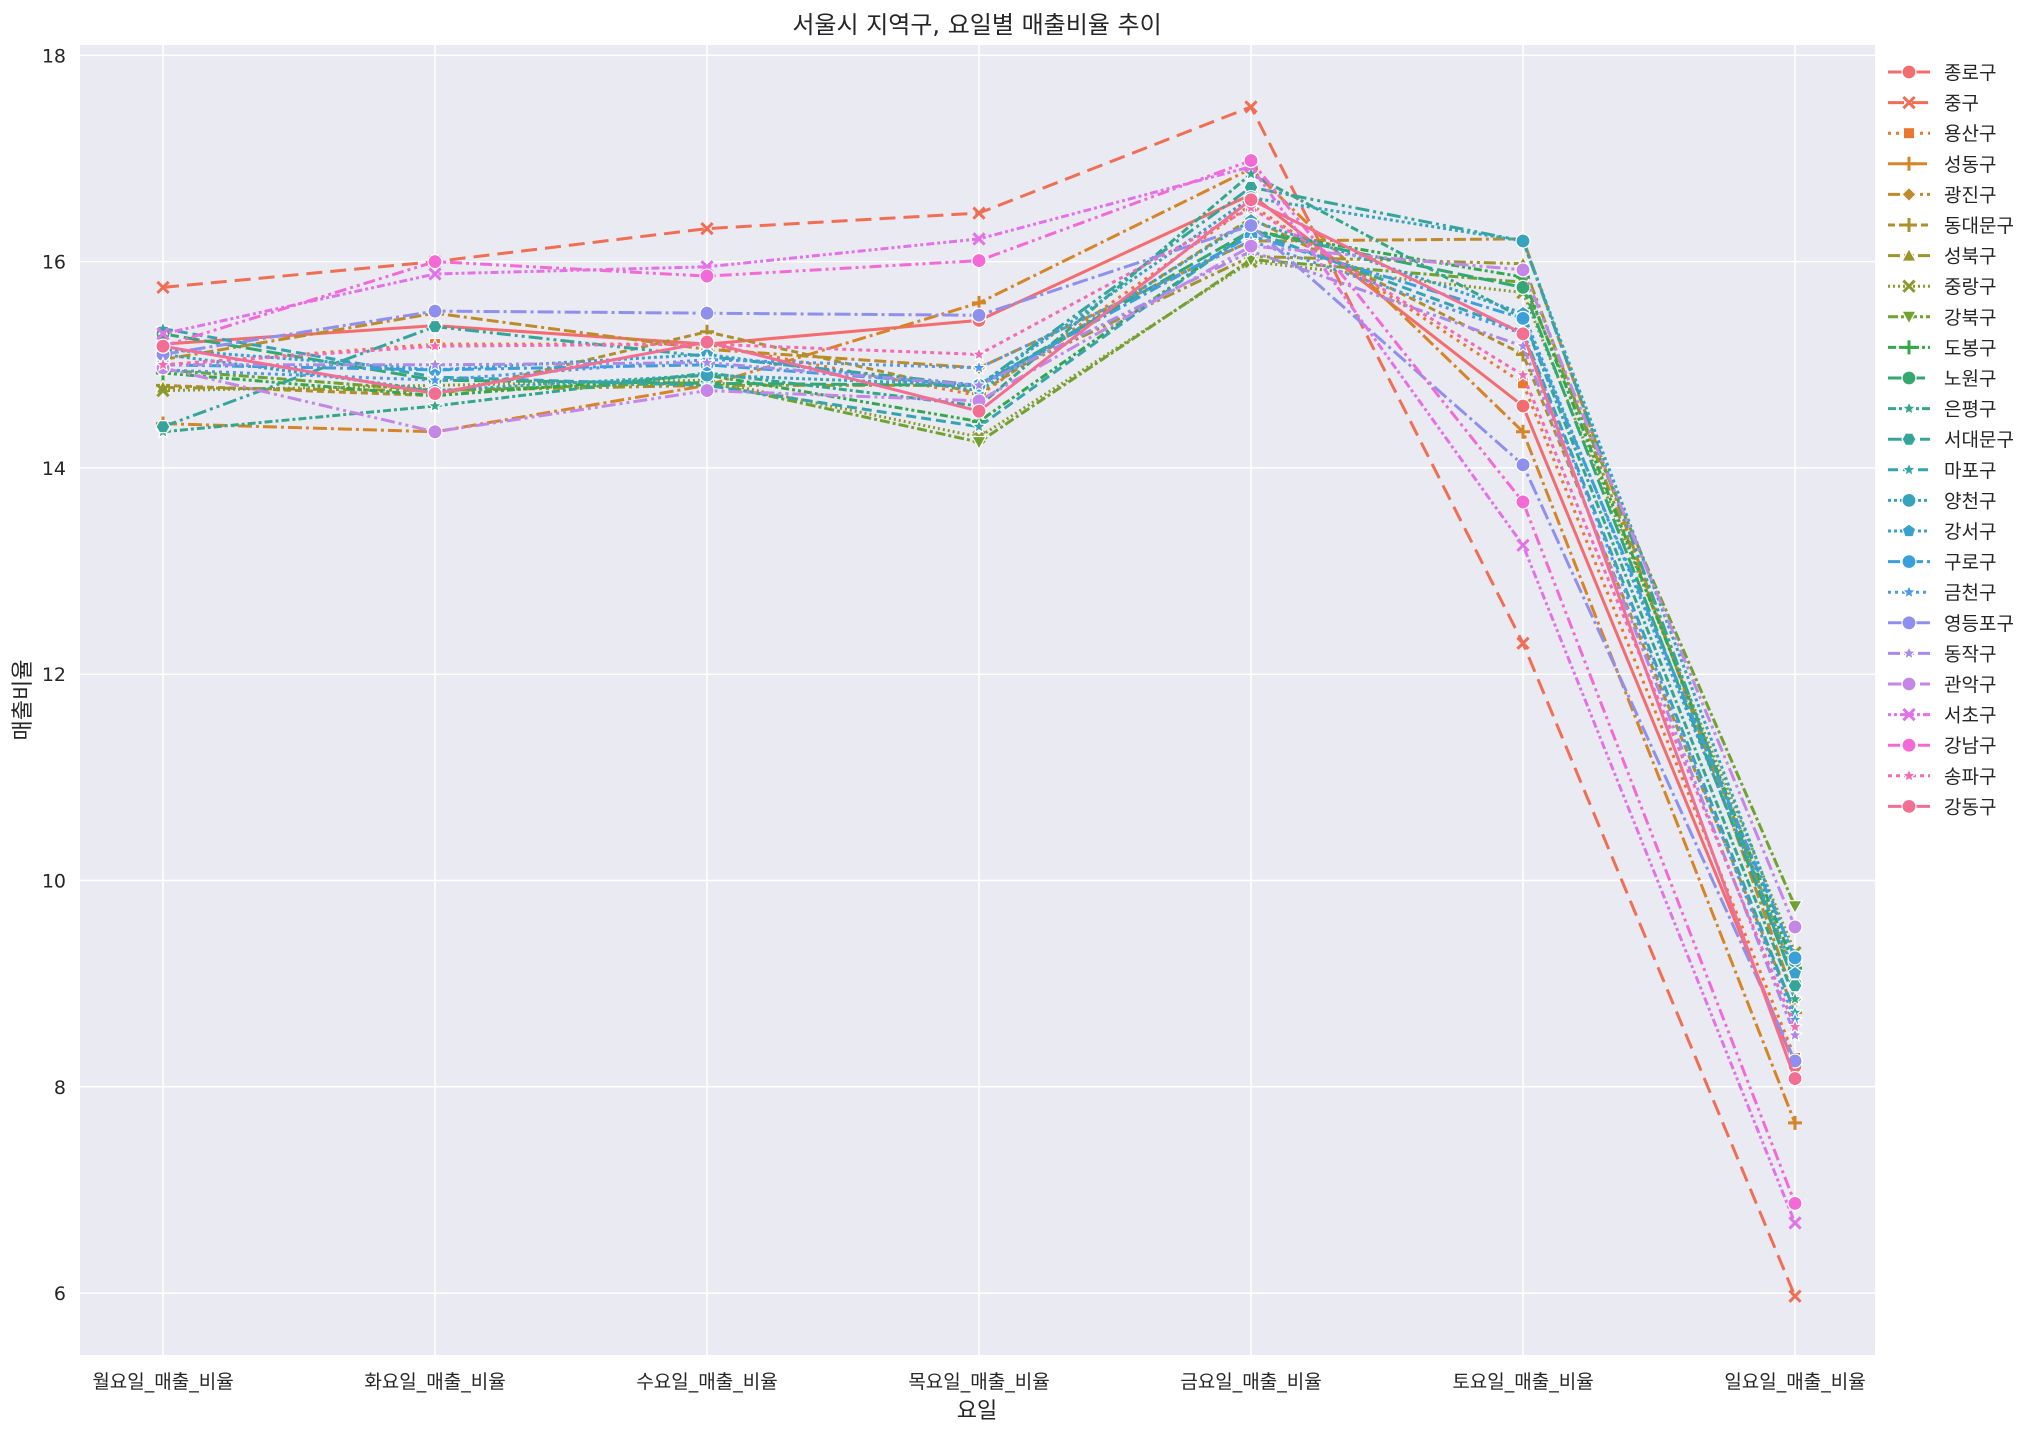  What do you see at coordinates (706, 1382) in the screenshot?
I see `x-tick-label: 수요일_매출_비율` at bounding box center [706, 1382].